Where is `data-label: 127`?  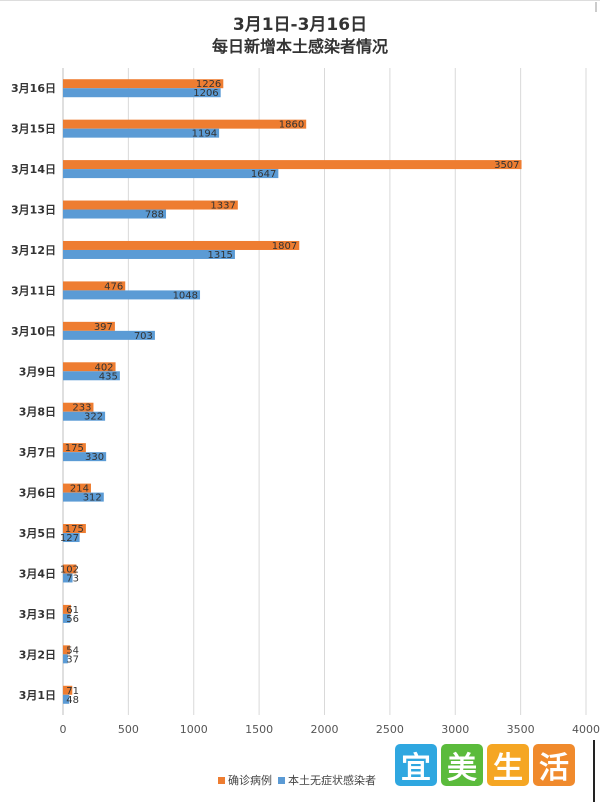
data-label: 127 is located at coordinates (69, 538).